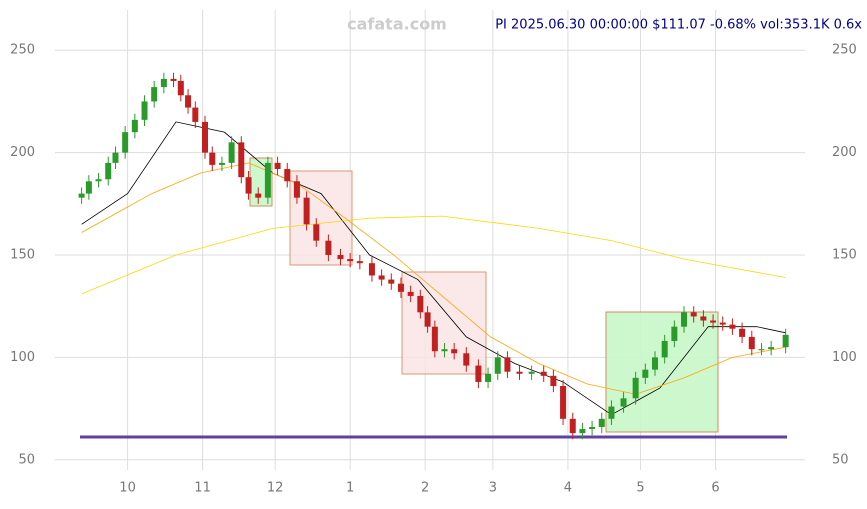  I want to click on x-tick-label: 5, so click(640, 488).